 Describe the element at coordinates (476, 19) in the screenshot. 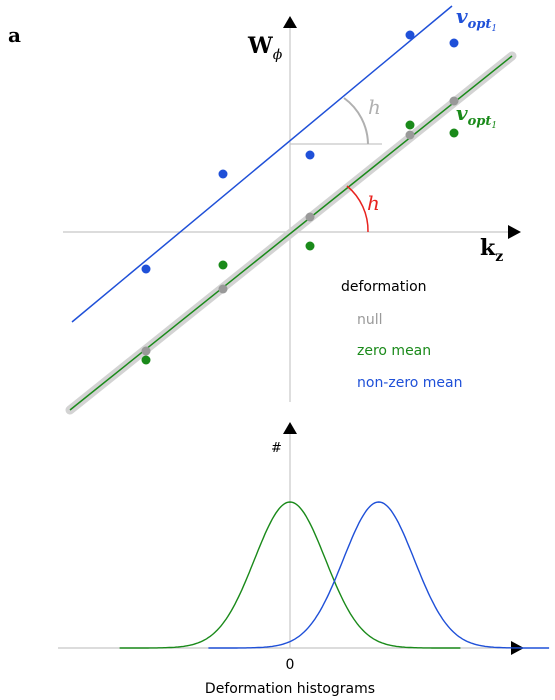

I see `blue-line-label: vopt1` at that location.